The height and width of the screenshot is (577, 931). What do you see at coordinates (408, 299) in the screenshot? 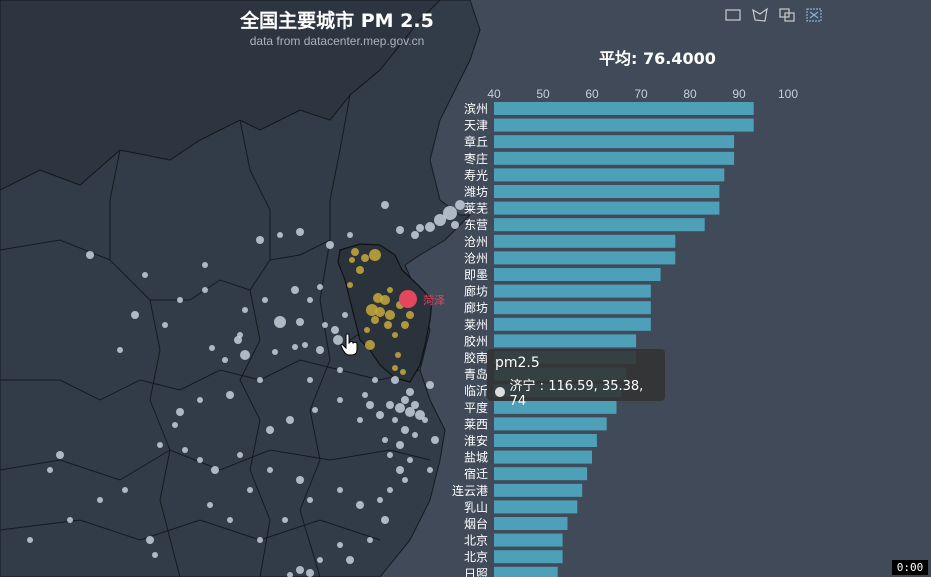
I see `highlighted-city-point` at bounding box center [408, 299].